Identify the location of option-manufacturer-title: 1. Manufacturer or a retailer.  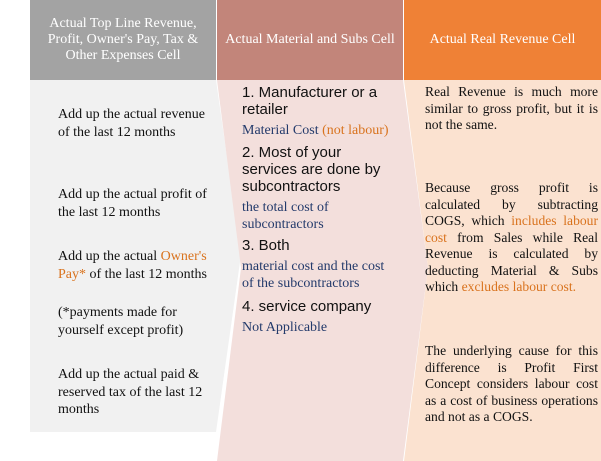
(310, 101).